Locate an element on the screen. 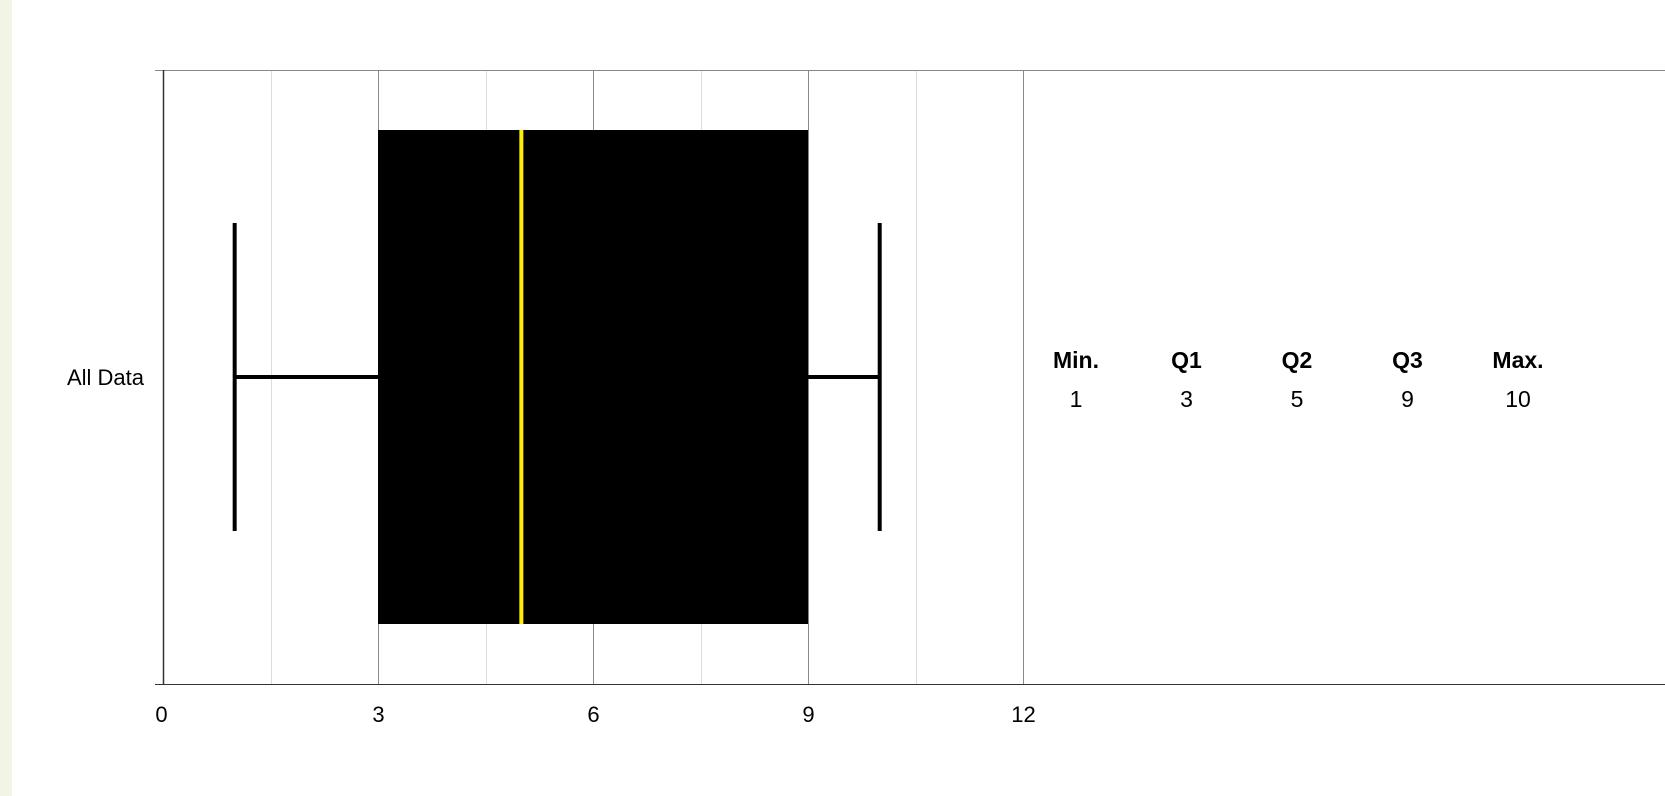 The height and width of the screenshot is (796, 1665). x-tick-label: 9 is located at coordinates (808, 714).